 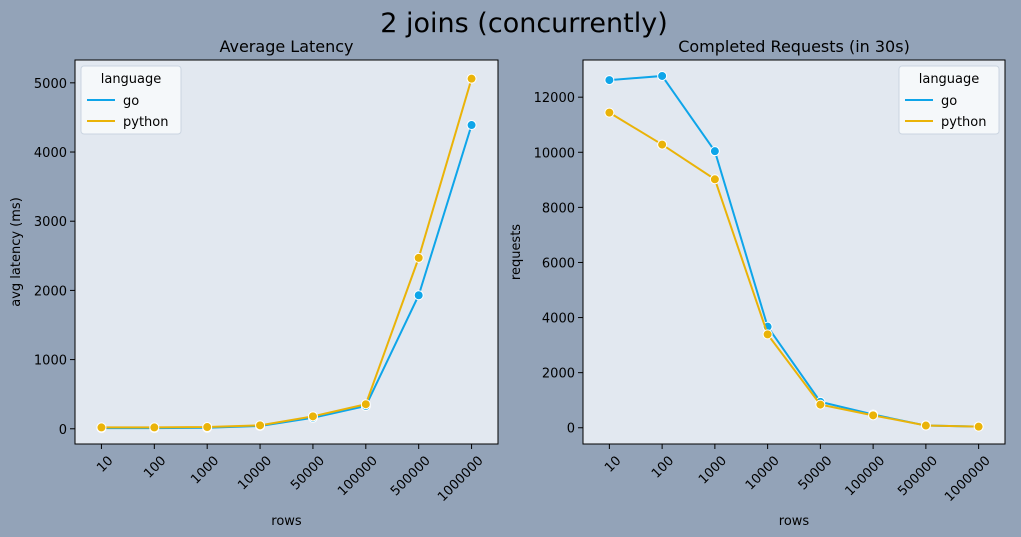 I want to click on chart-title: Average Latency, so click(x=286, y=46).